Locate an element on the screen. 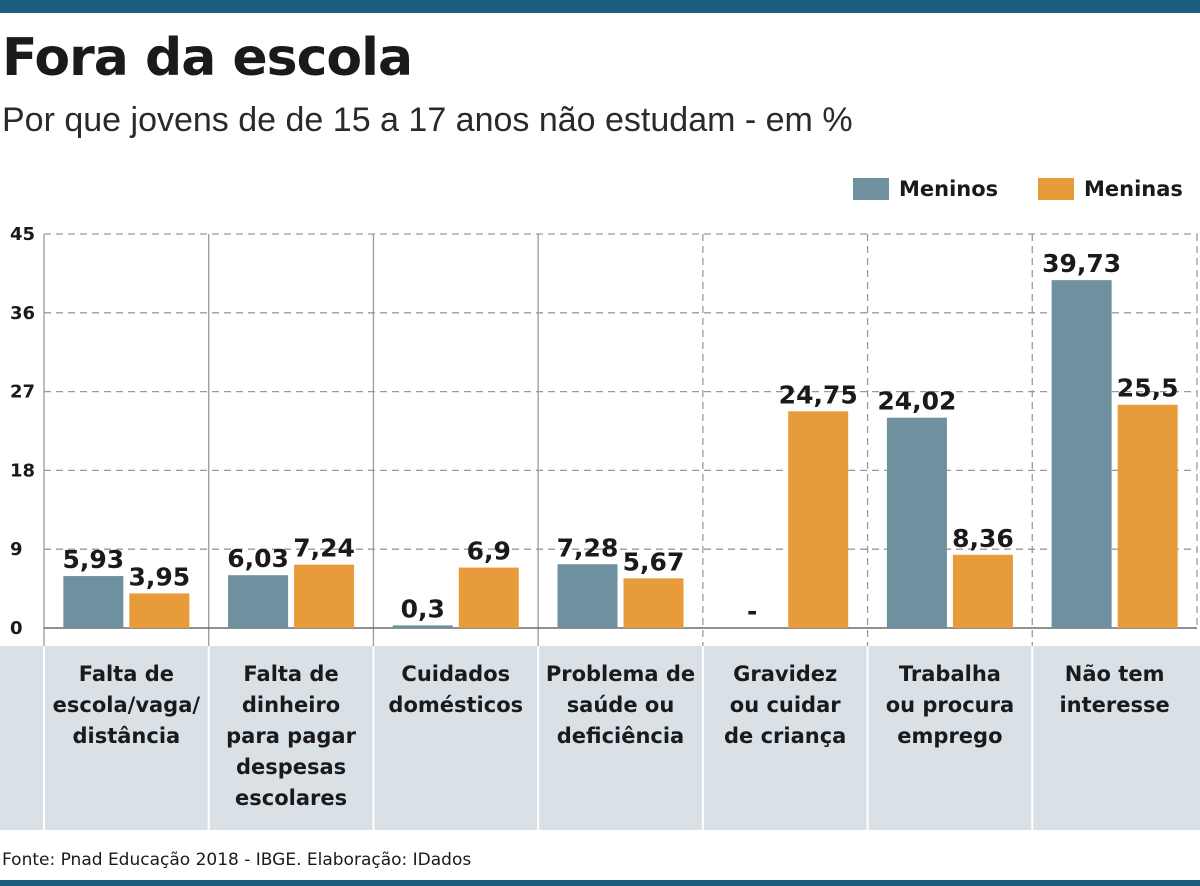  data-label-meninas-1: 7,24 is located at coordinates (324, 548).